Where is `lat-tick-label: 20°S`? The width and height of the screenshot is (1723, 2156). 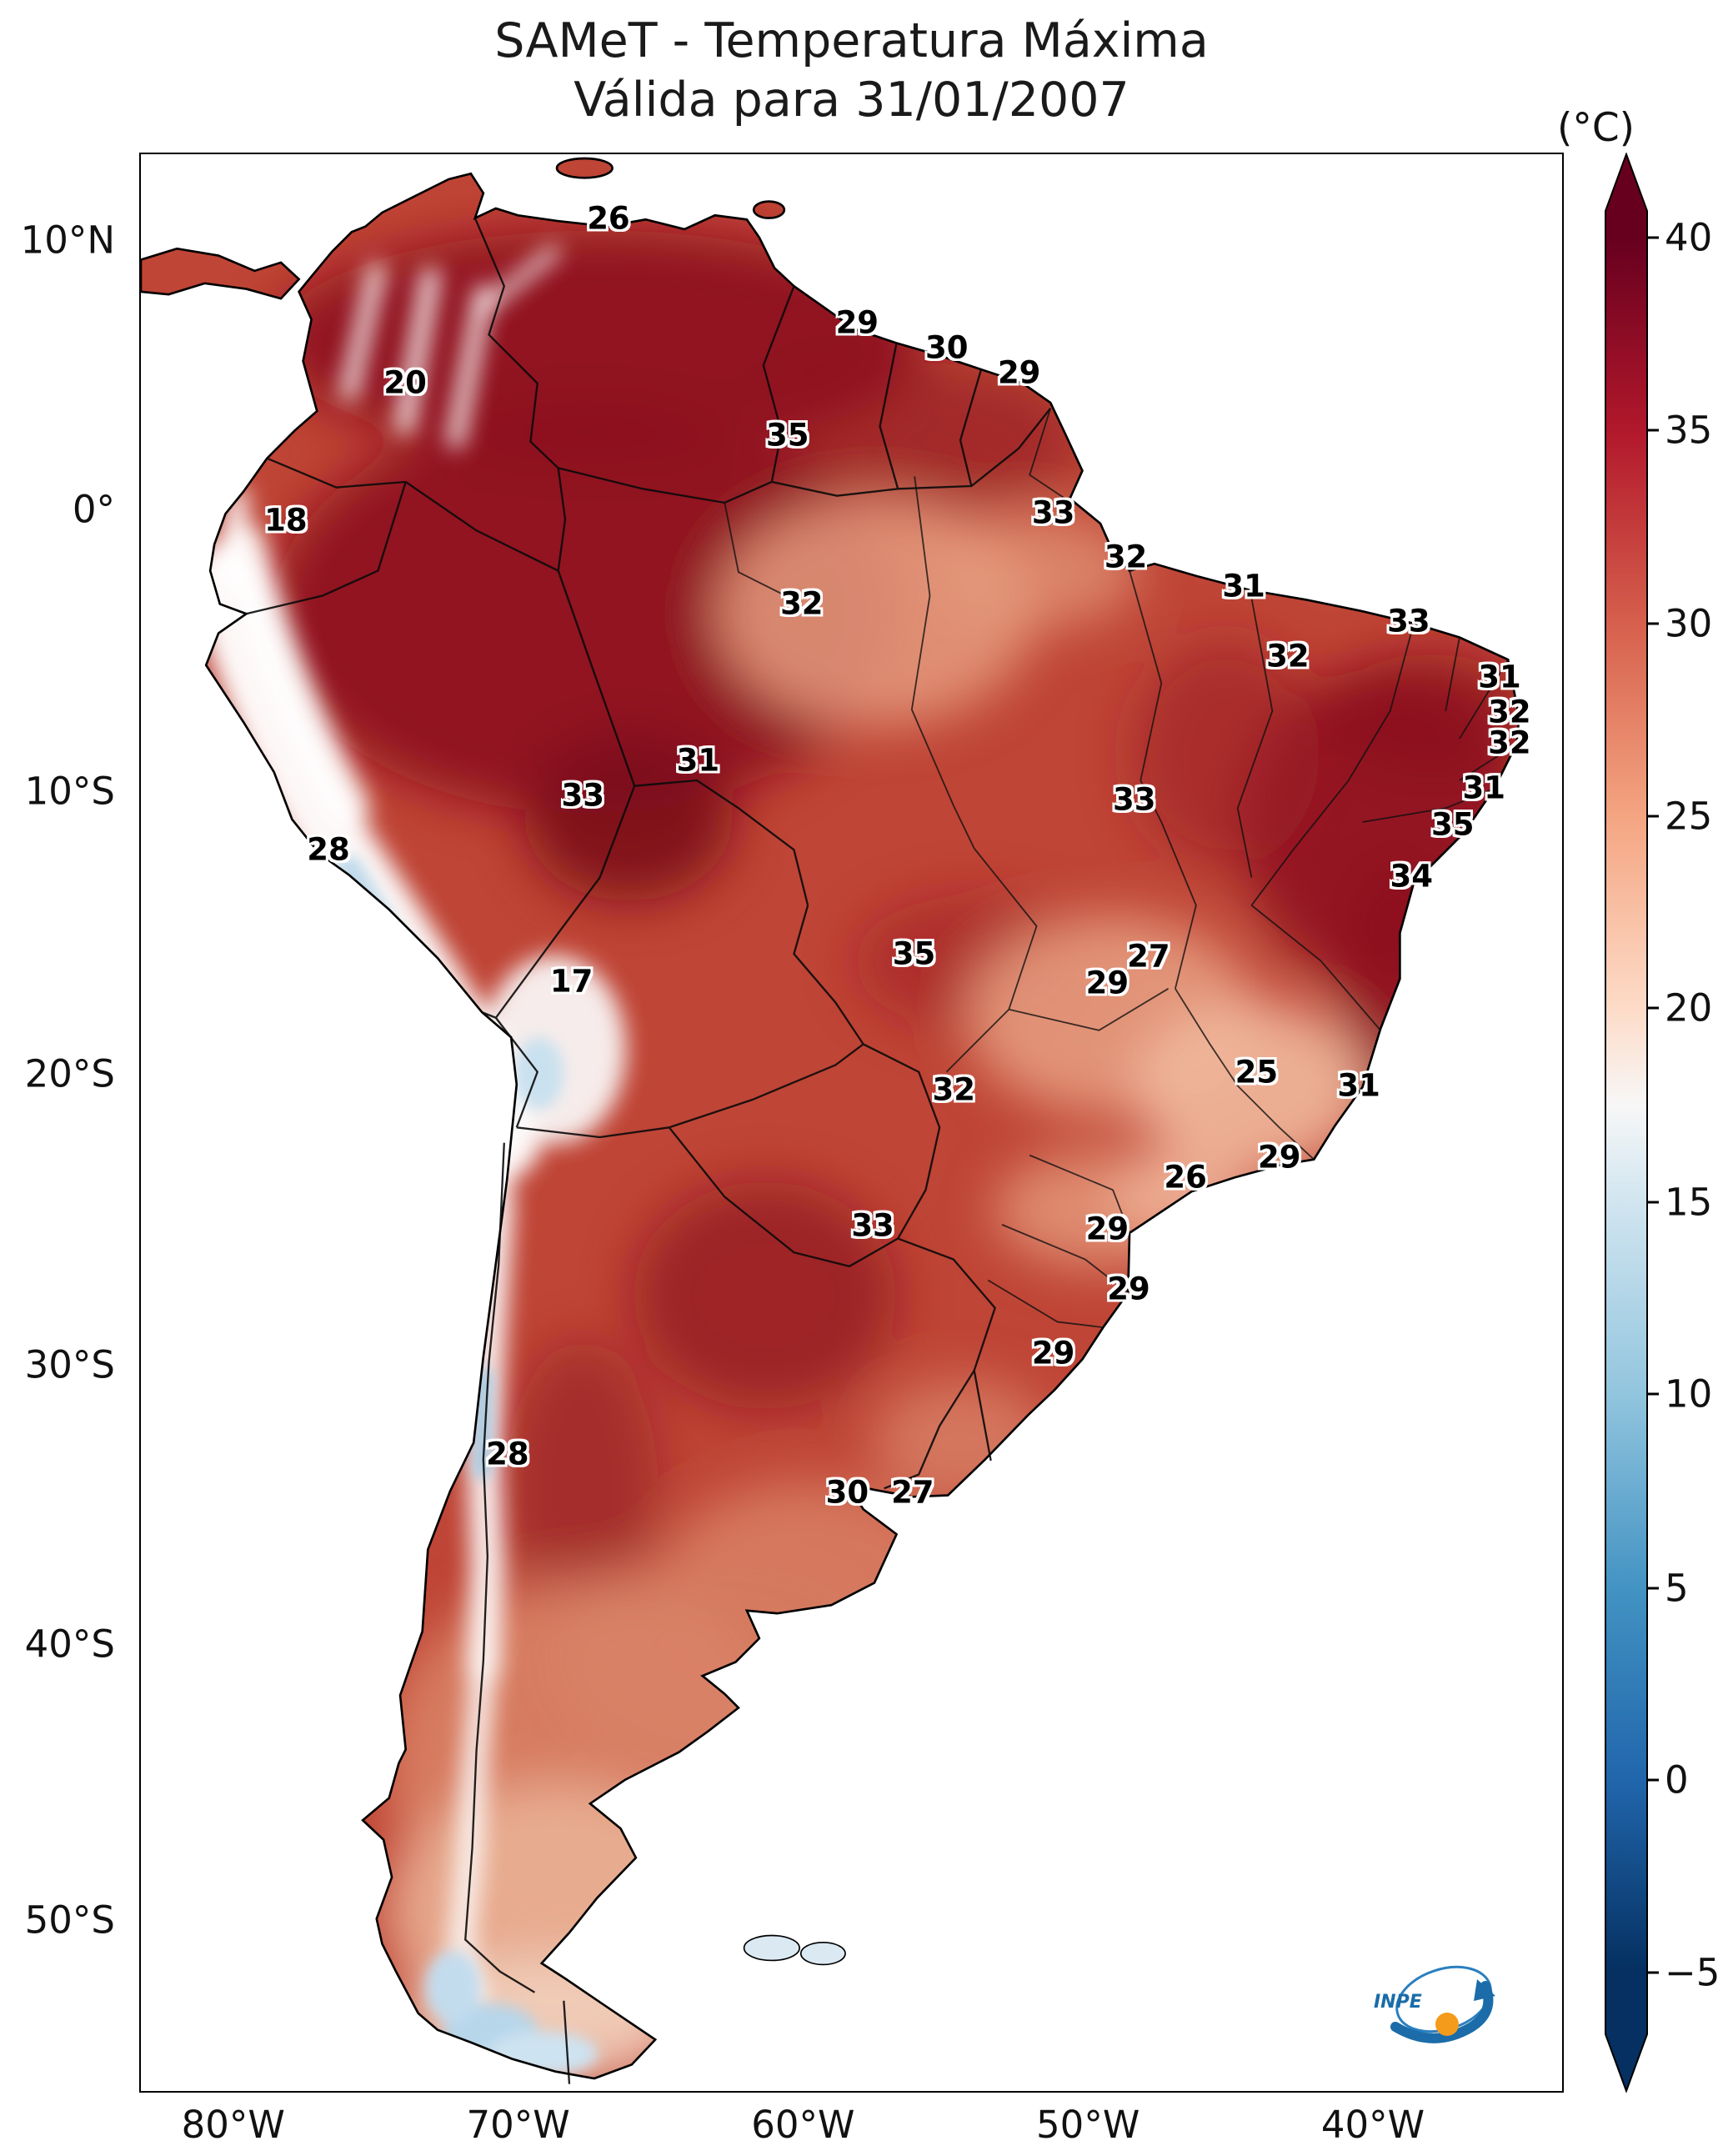 lat-tick-label: 20°S is located at coordinates (69, 1073).